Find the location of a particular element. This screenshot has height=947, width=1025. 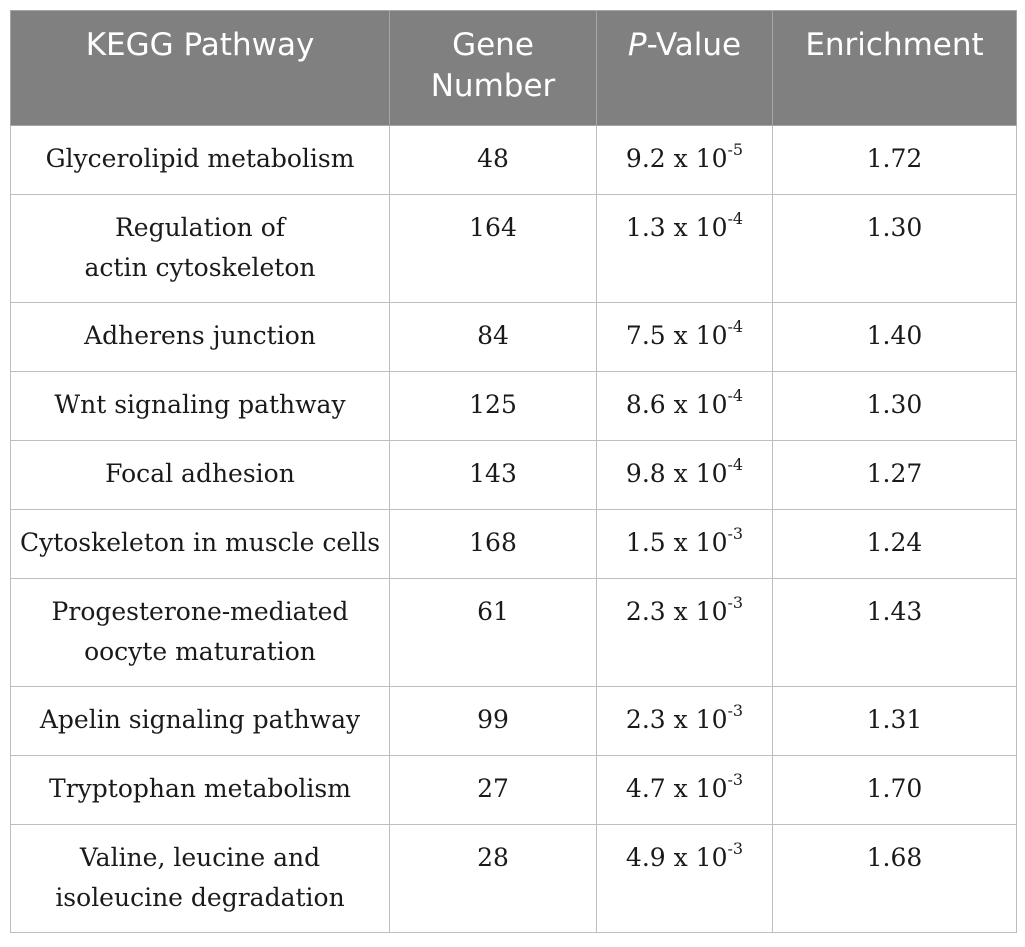

cell-enrichment: 1.40 is located at coordinates (894, 337).